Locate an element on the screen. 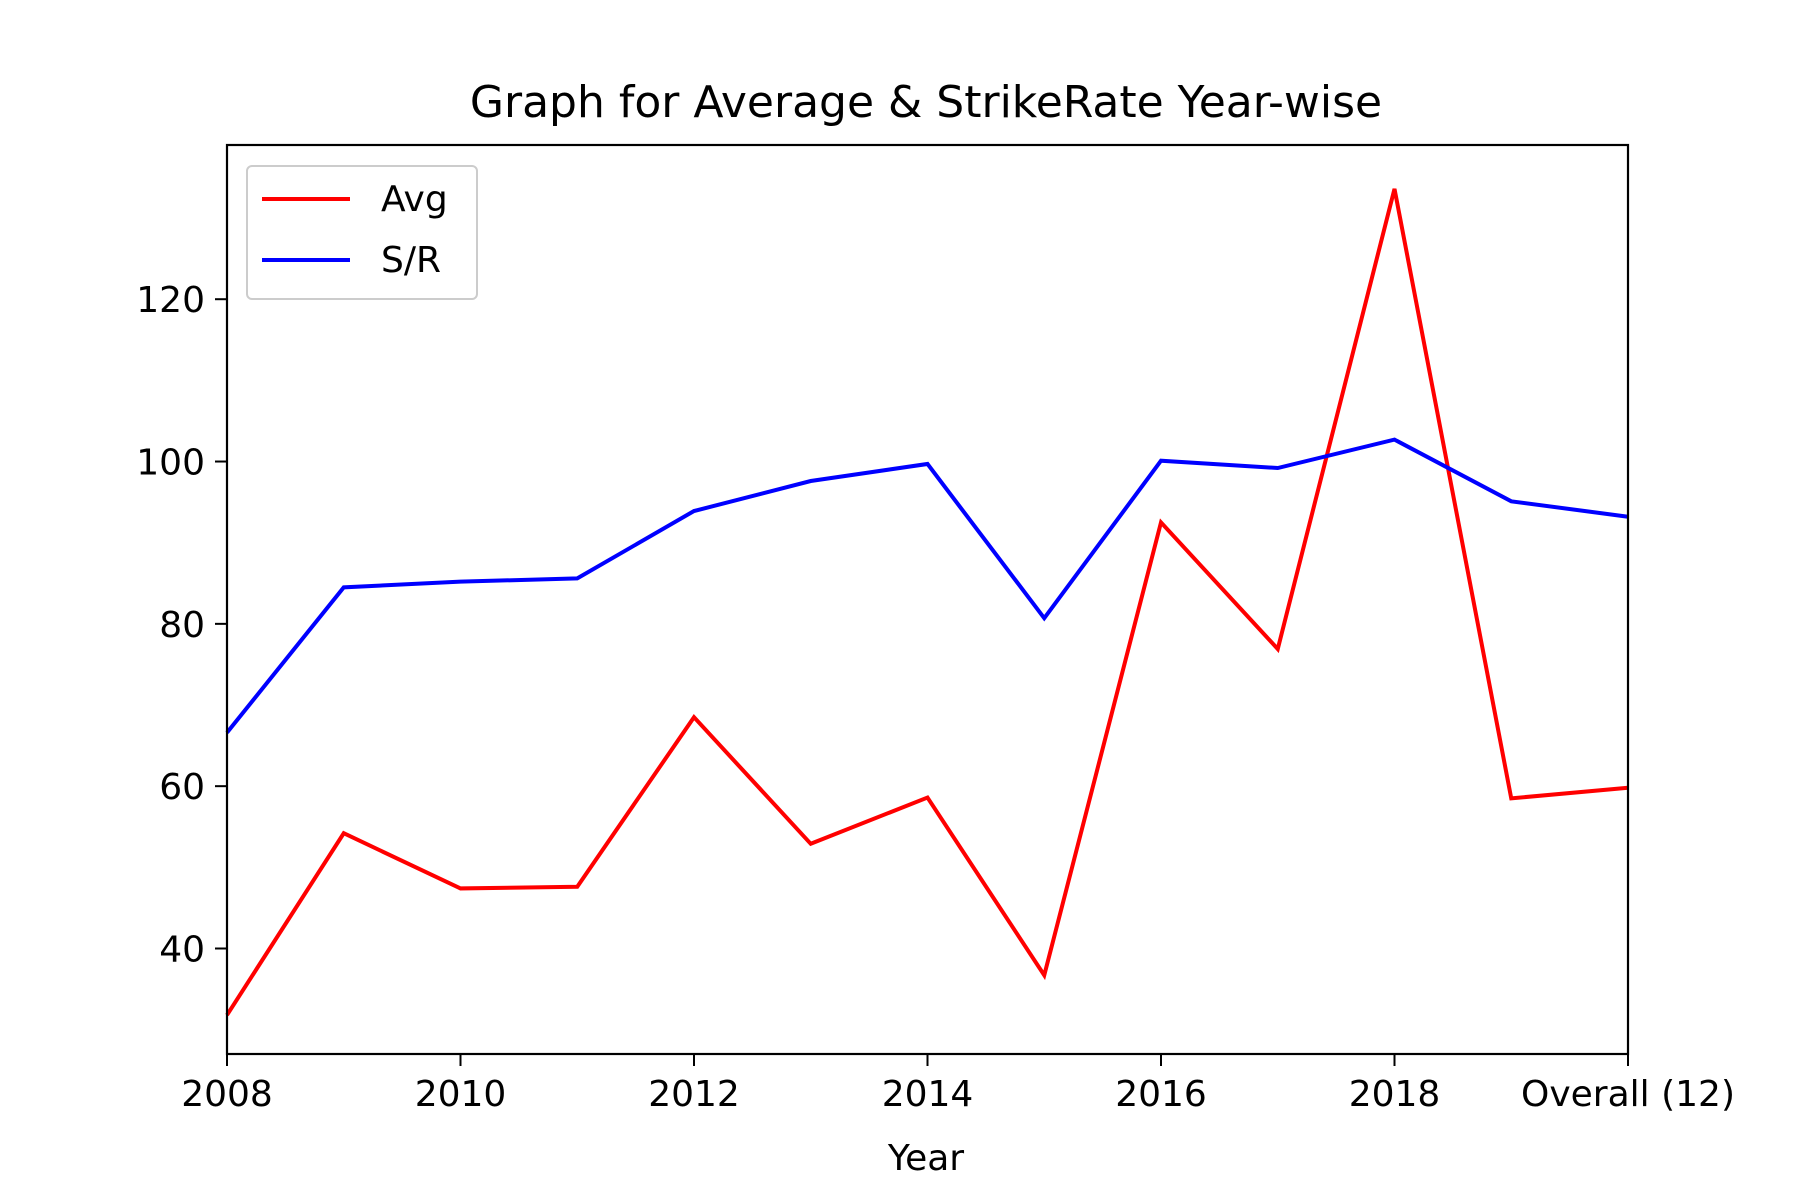 The image size is (1800, 1200). x-axis-label: Year is located at coordinates (925, 1158).